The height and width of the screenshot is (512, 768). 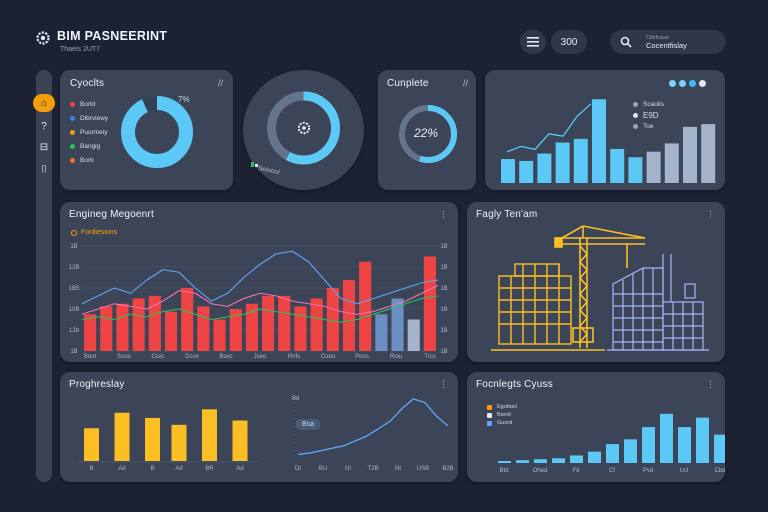 What do you see at coordinates (612, 471) in the screenshot?
I see `x-tick-label: Cf` at bounding box center [612, 471].